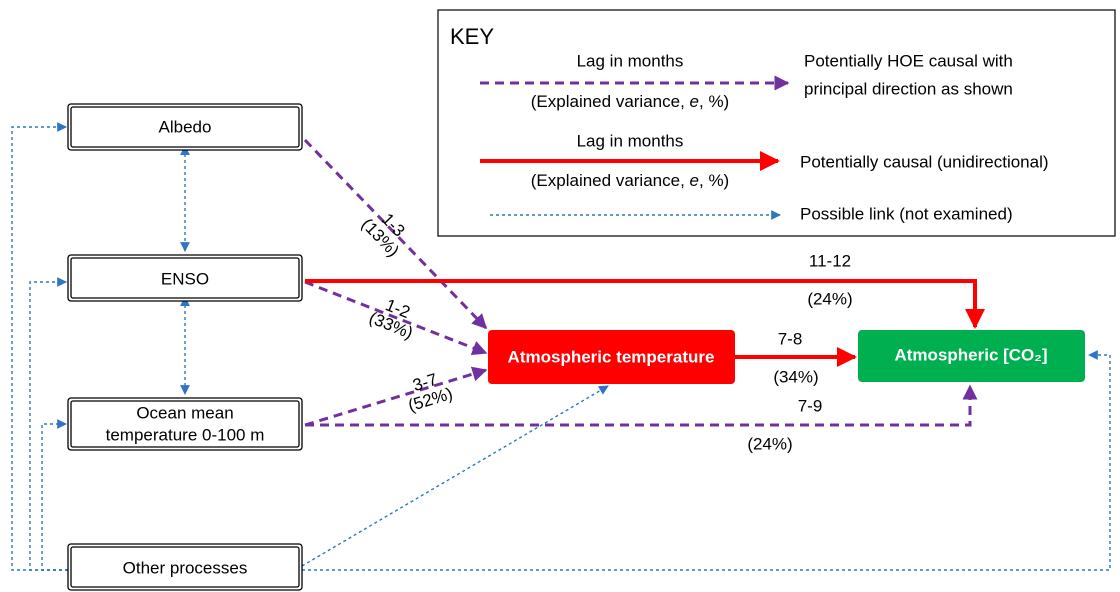 The width and height of the screenshot is (1120, 592). What do you see at coordinates (906, 213) in the screenshot?
I see `key-description: Possible link (not examined)` at bounding box center [906, 213].